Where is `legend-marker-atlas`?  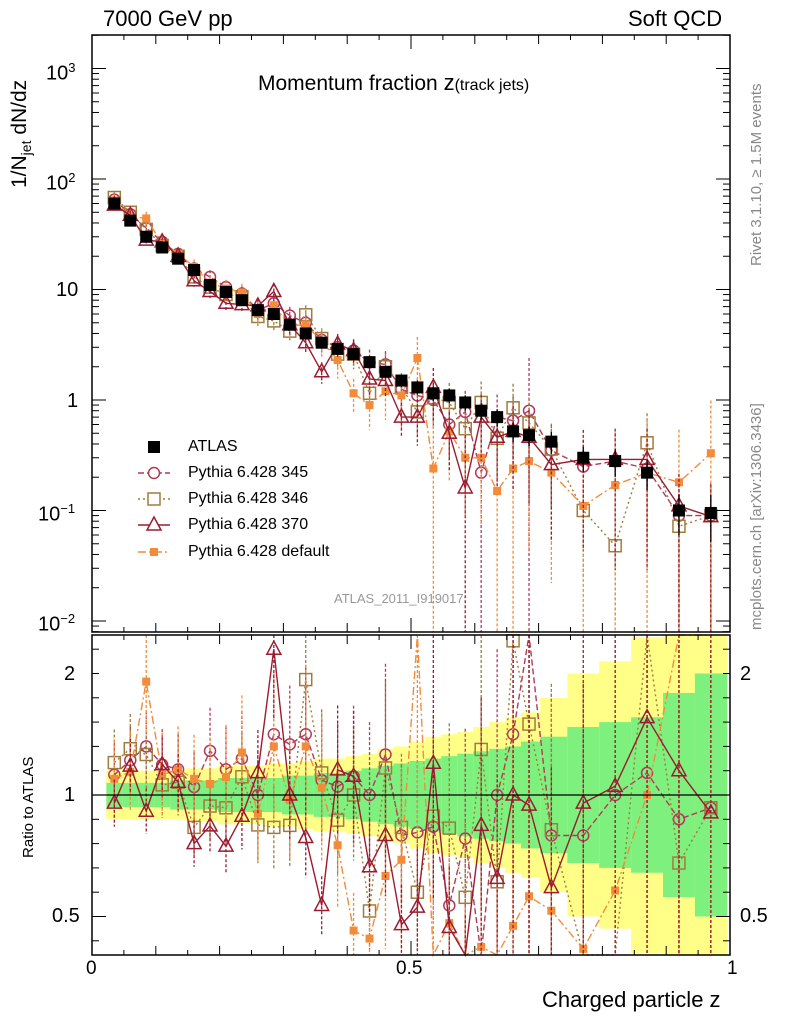
legend-marker-atlas is located at coordinates (154, 447).